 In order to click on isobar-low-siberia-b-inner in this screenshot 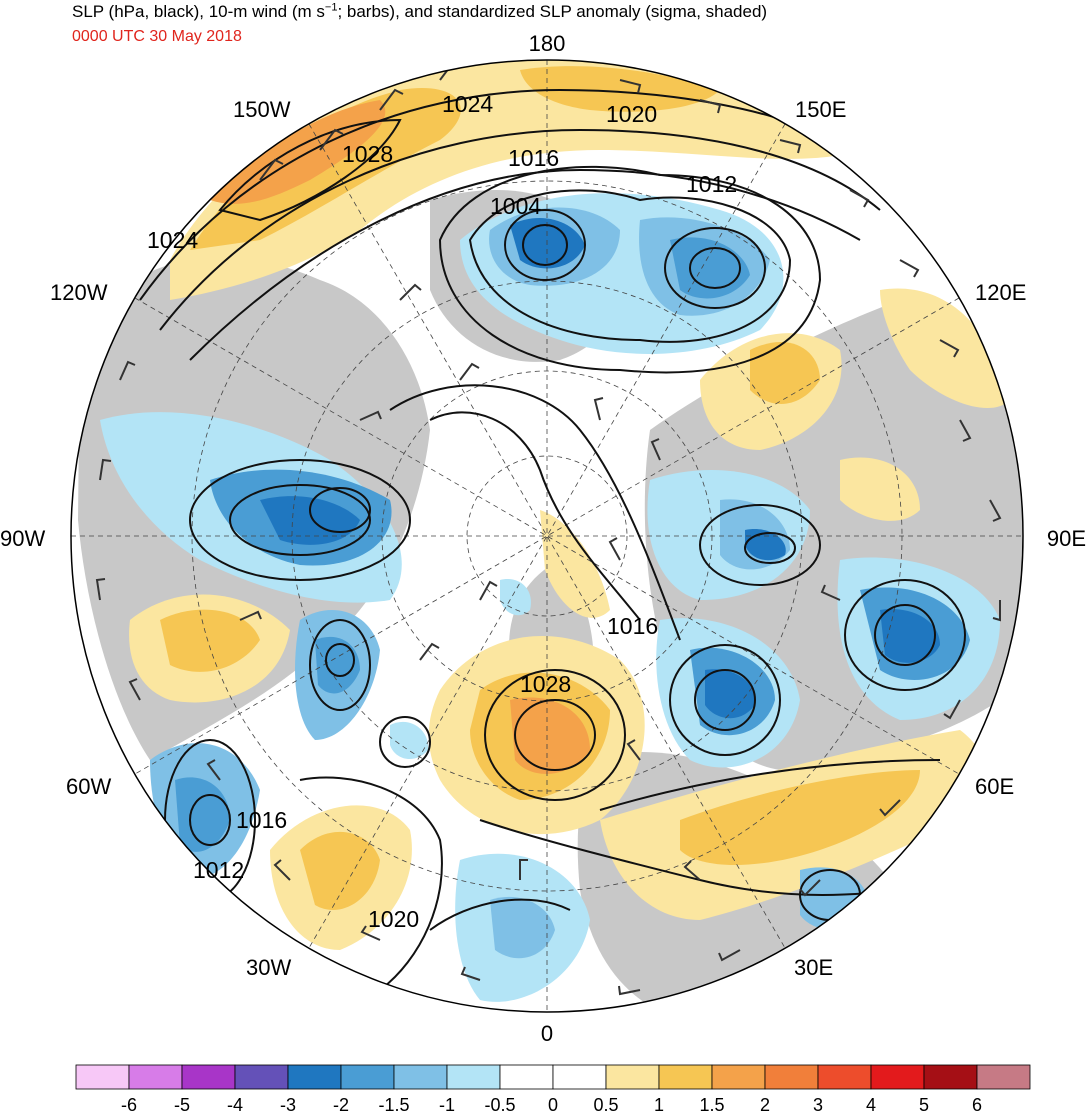, I will do `click(725, 700)`.